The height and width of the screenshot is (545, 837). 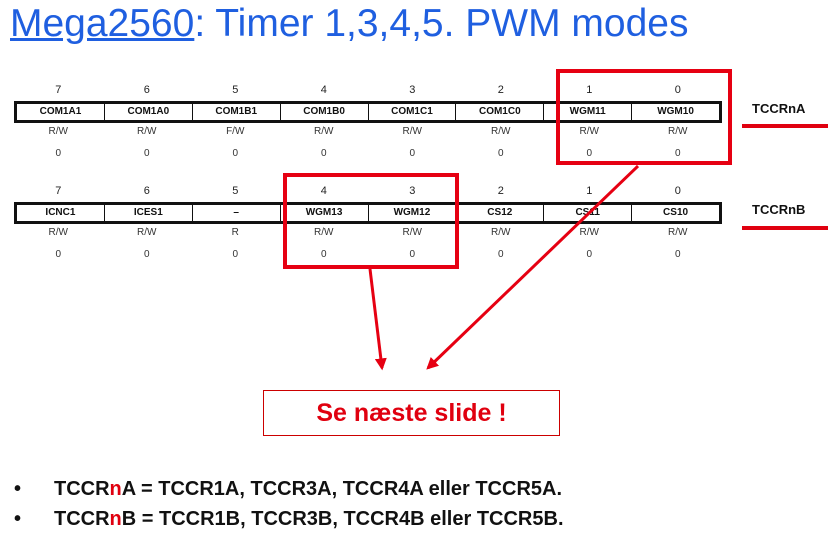 I want to click on arrow-from-tccrnb, so click(x=377, y=319).